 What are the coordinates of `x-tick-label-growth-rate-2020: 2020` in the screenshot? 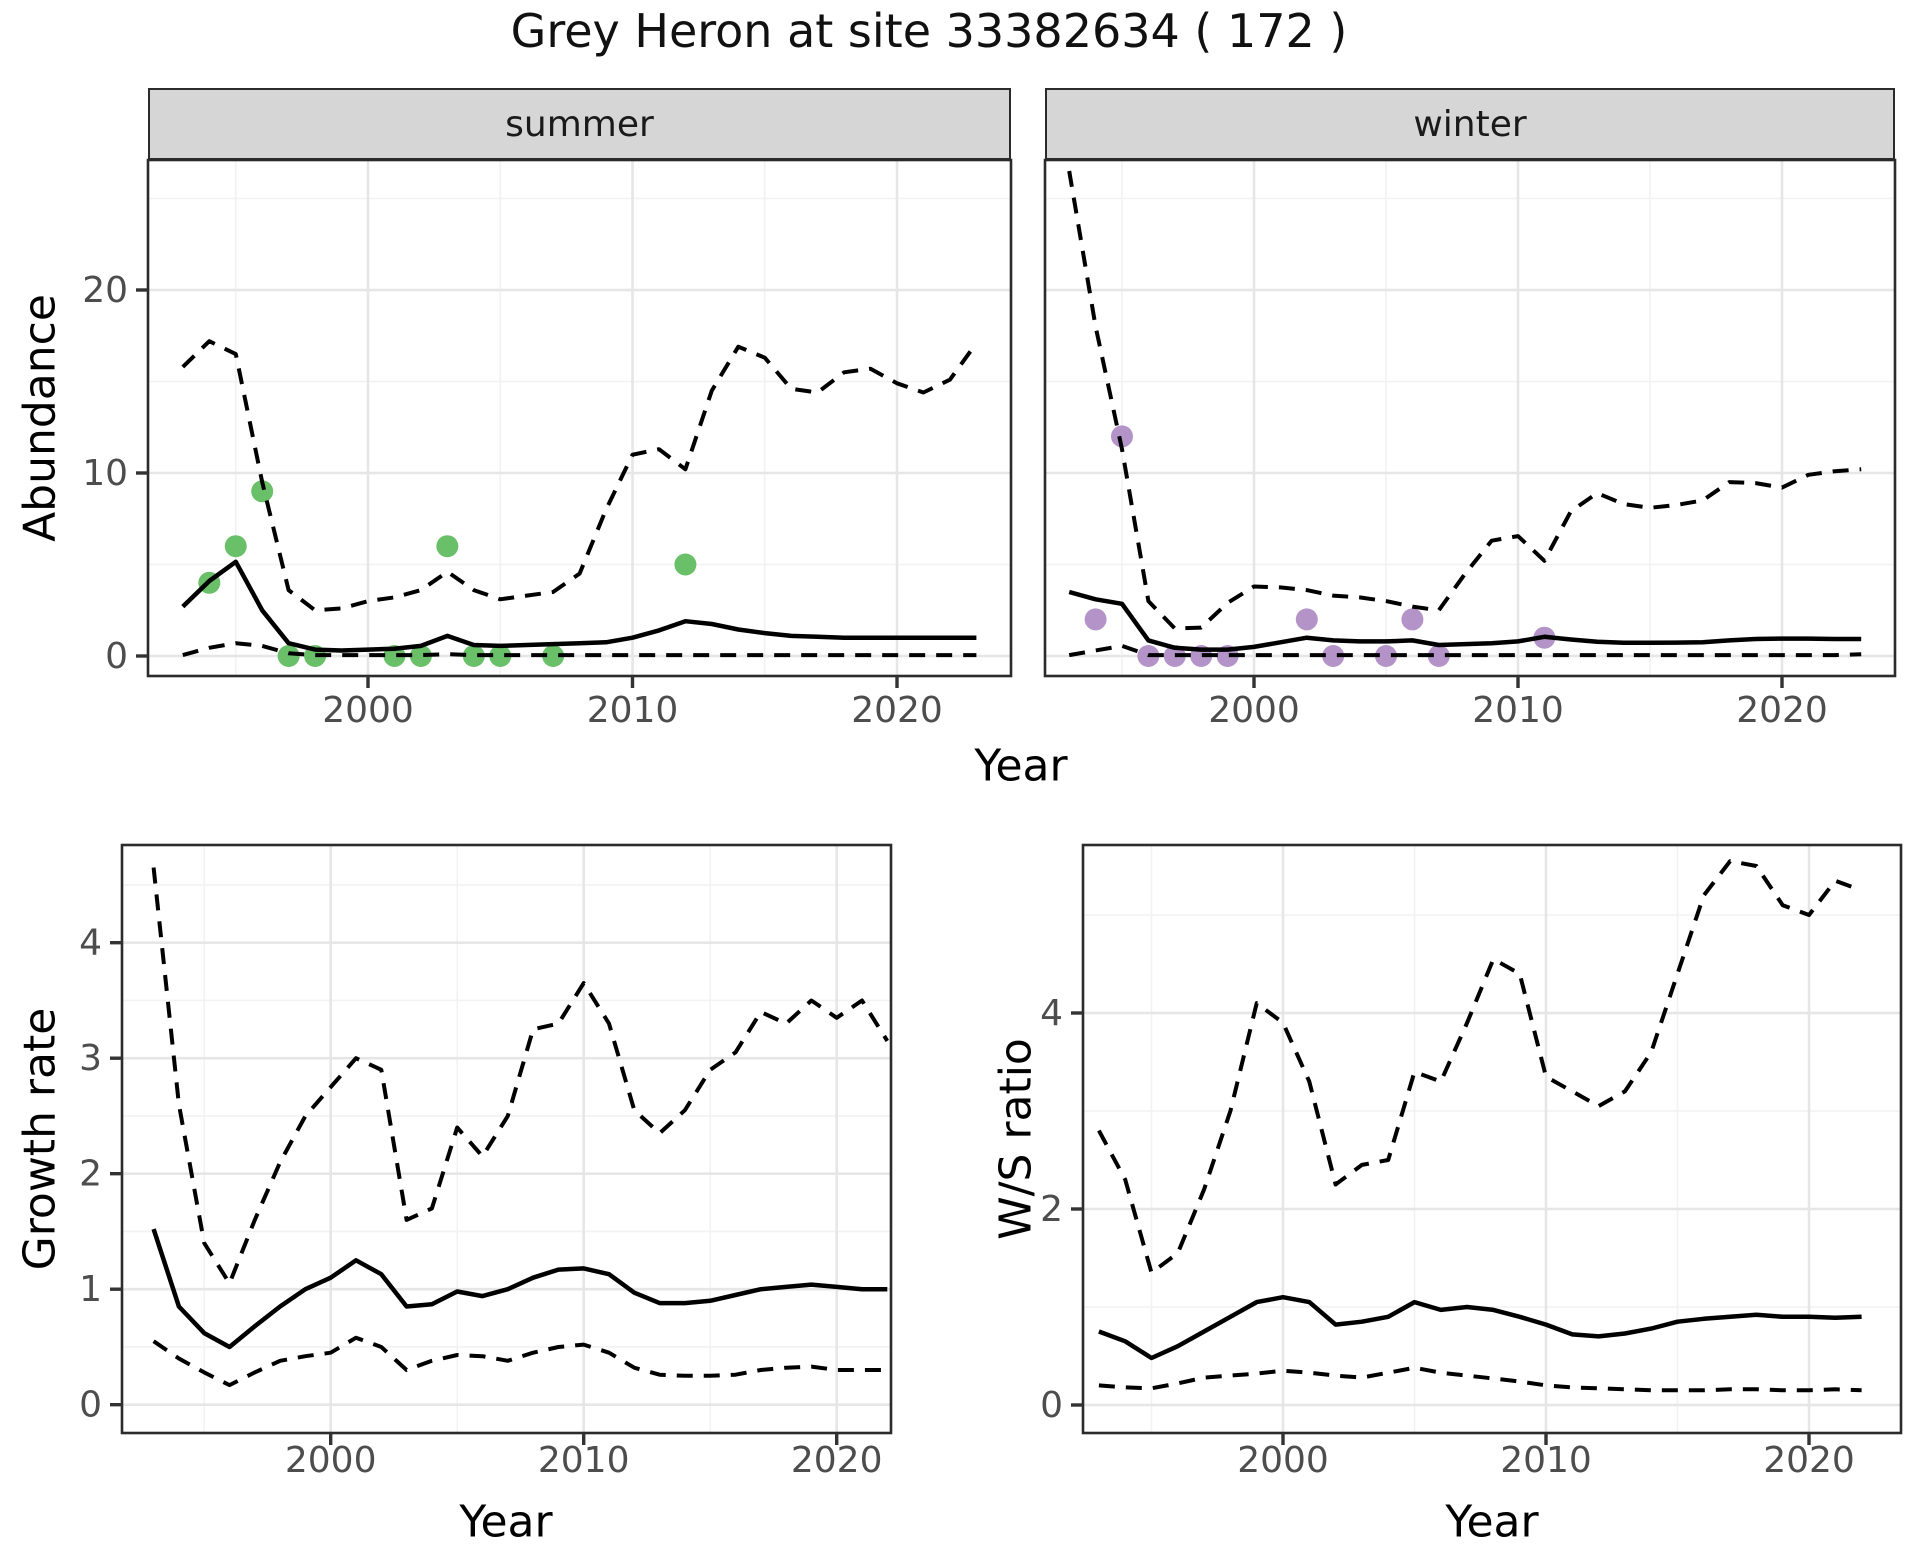 It's located at (837, 1460).